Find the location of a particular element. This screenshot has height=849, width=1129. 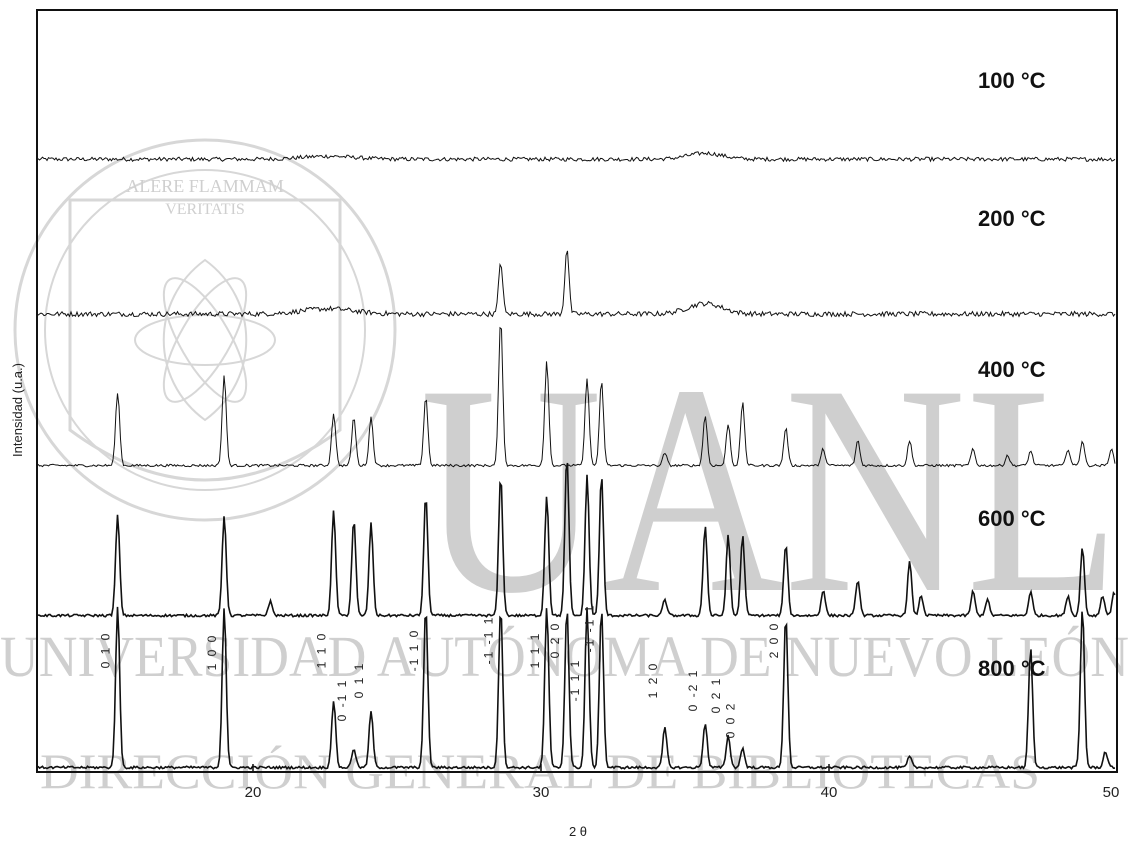

miller-index-label: 1 1 0 is located at coordinates (322, 650).